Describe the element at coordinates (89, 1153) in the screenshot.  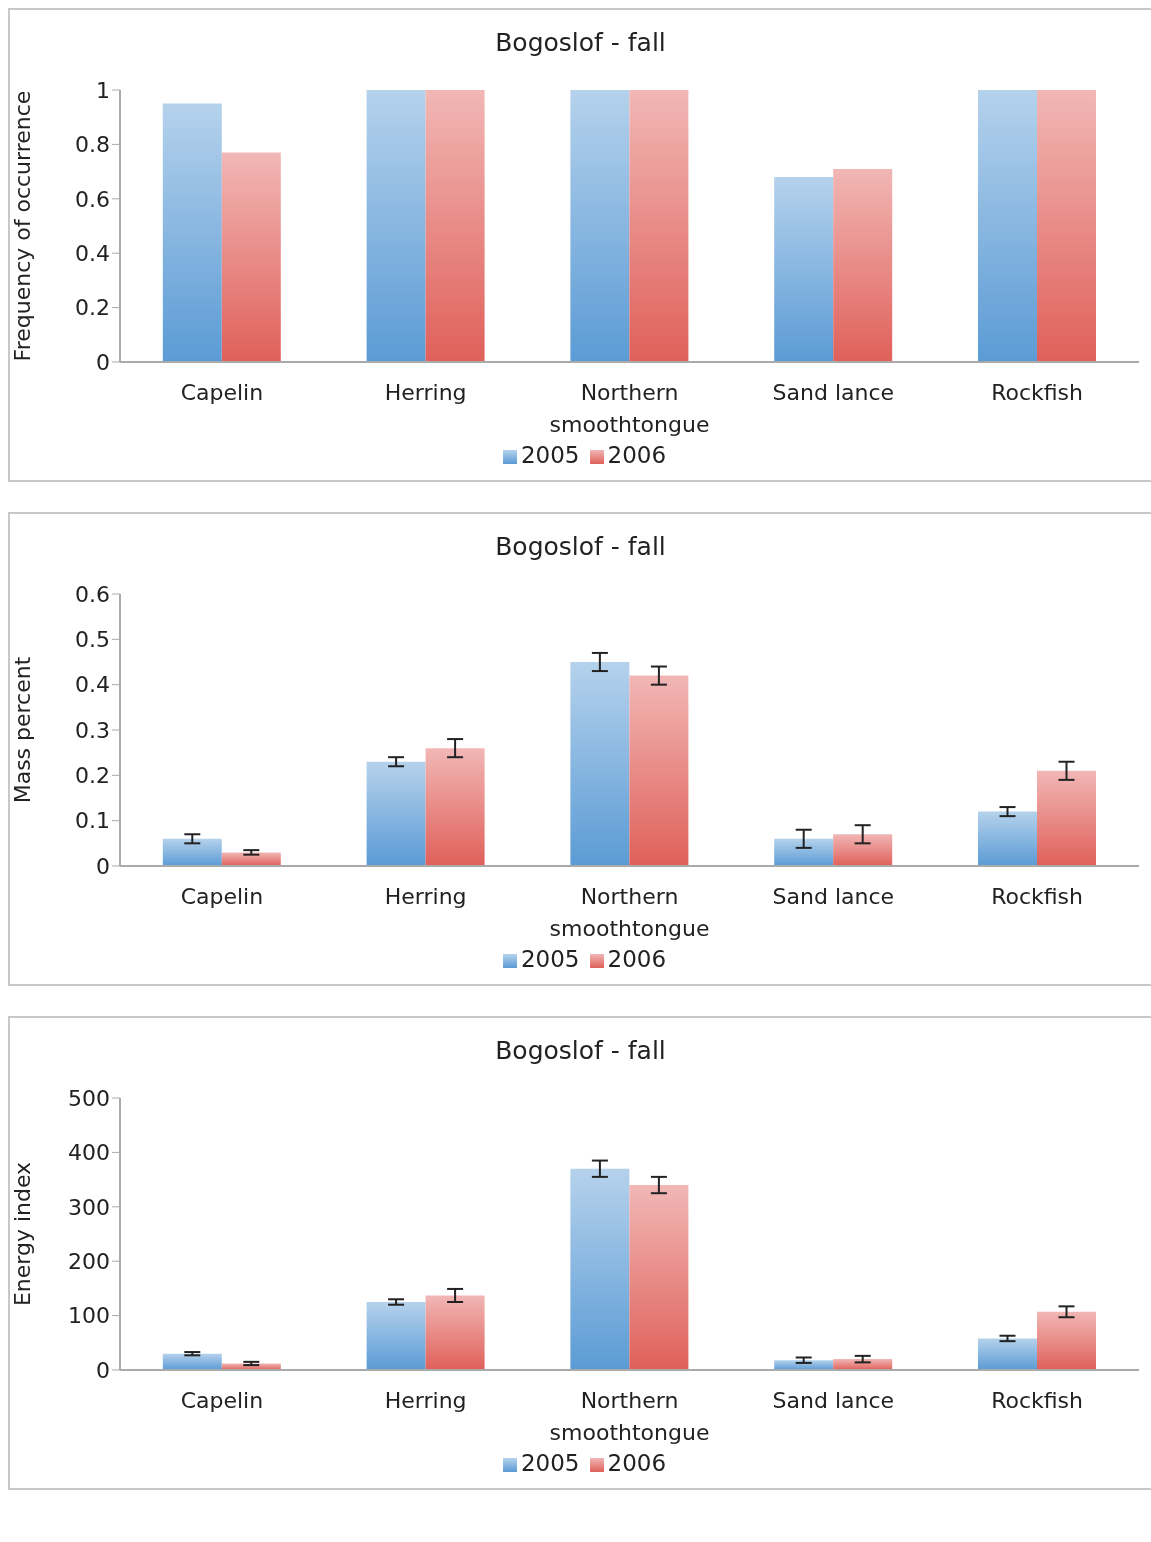
I see `y-tick-label: 400` at that location.